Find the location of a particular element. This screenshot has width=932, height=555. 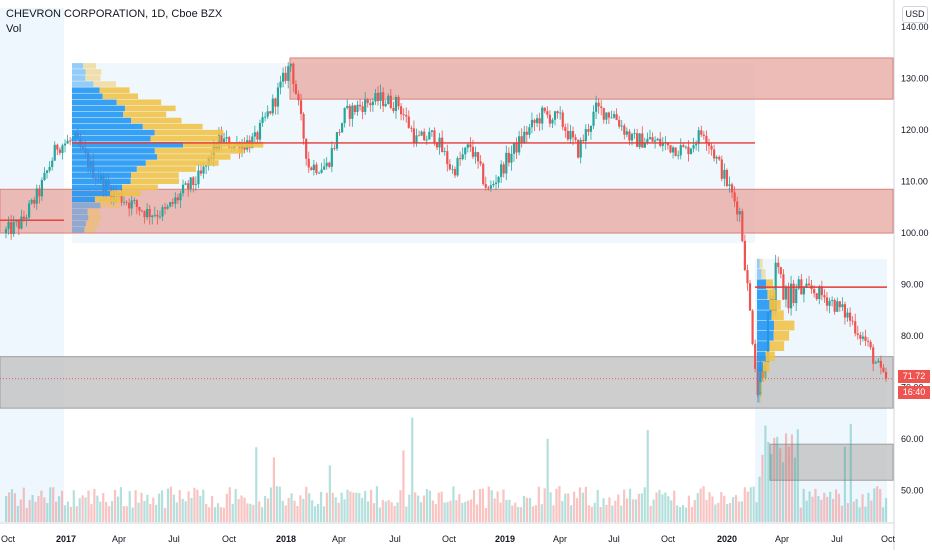

x-tick-label: 2017 is located at coordinates (66, 539).